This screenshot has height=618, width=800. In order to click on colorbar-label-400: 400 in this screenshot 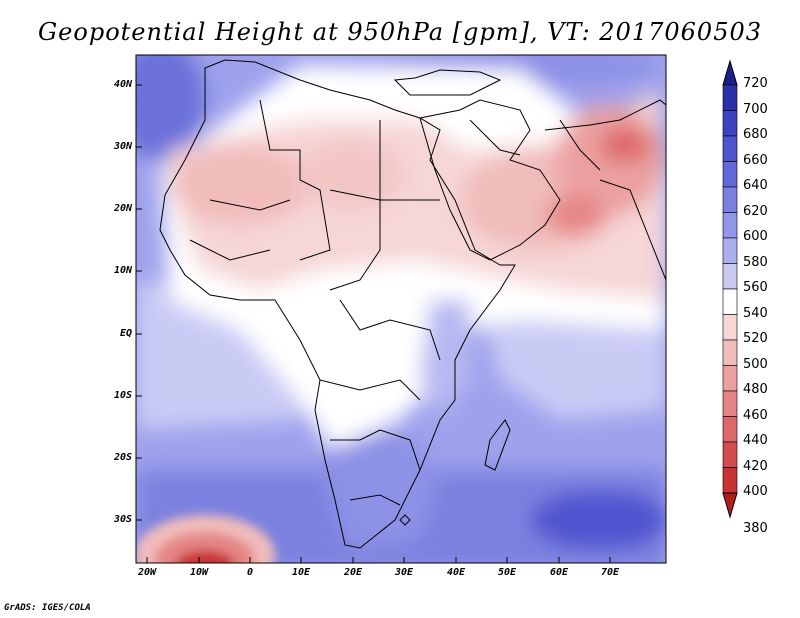, I will do `click(755, 491)`.